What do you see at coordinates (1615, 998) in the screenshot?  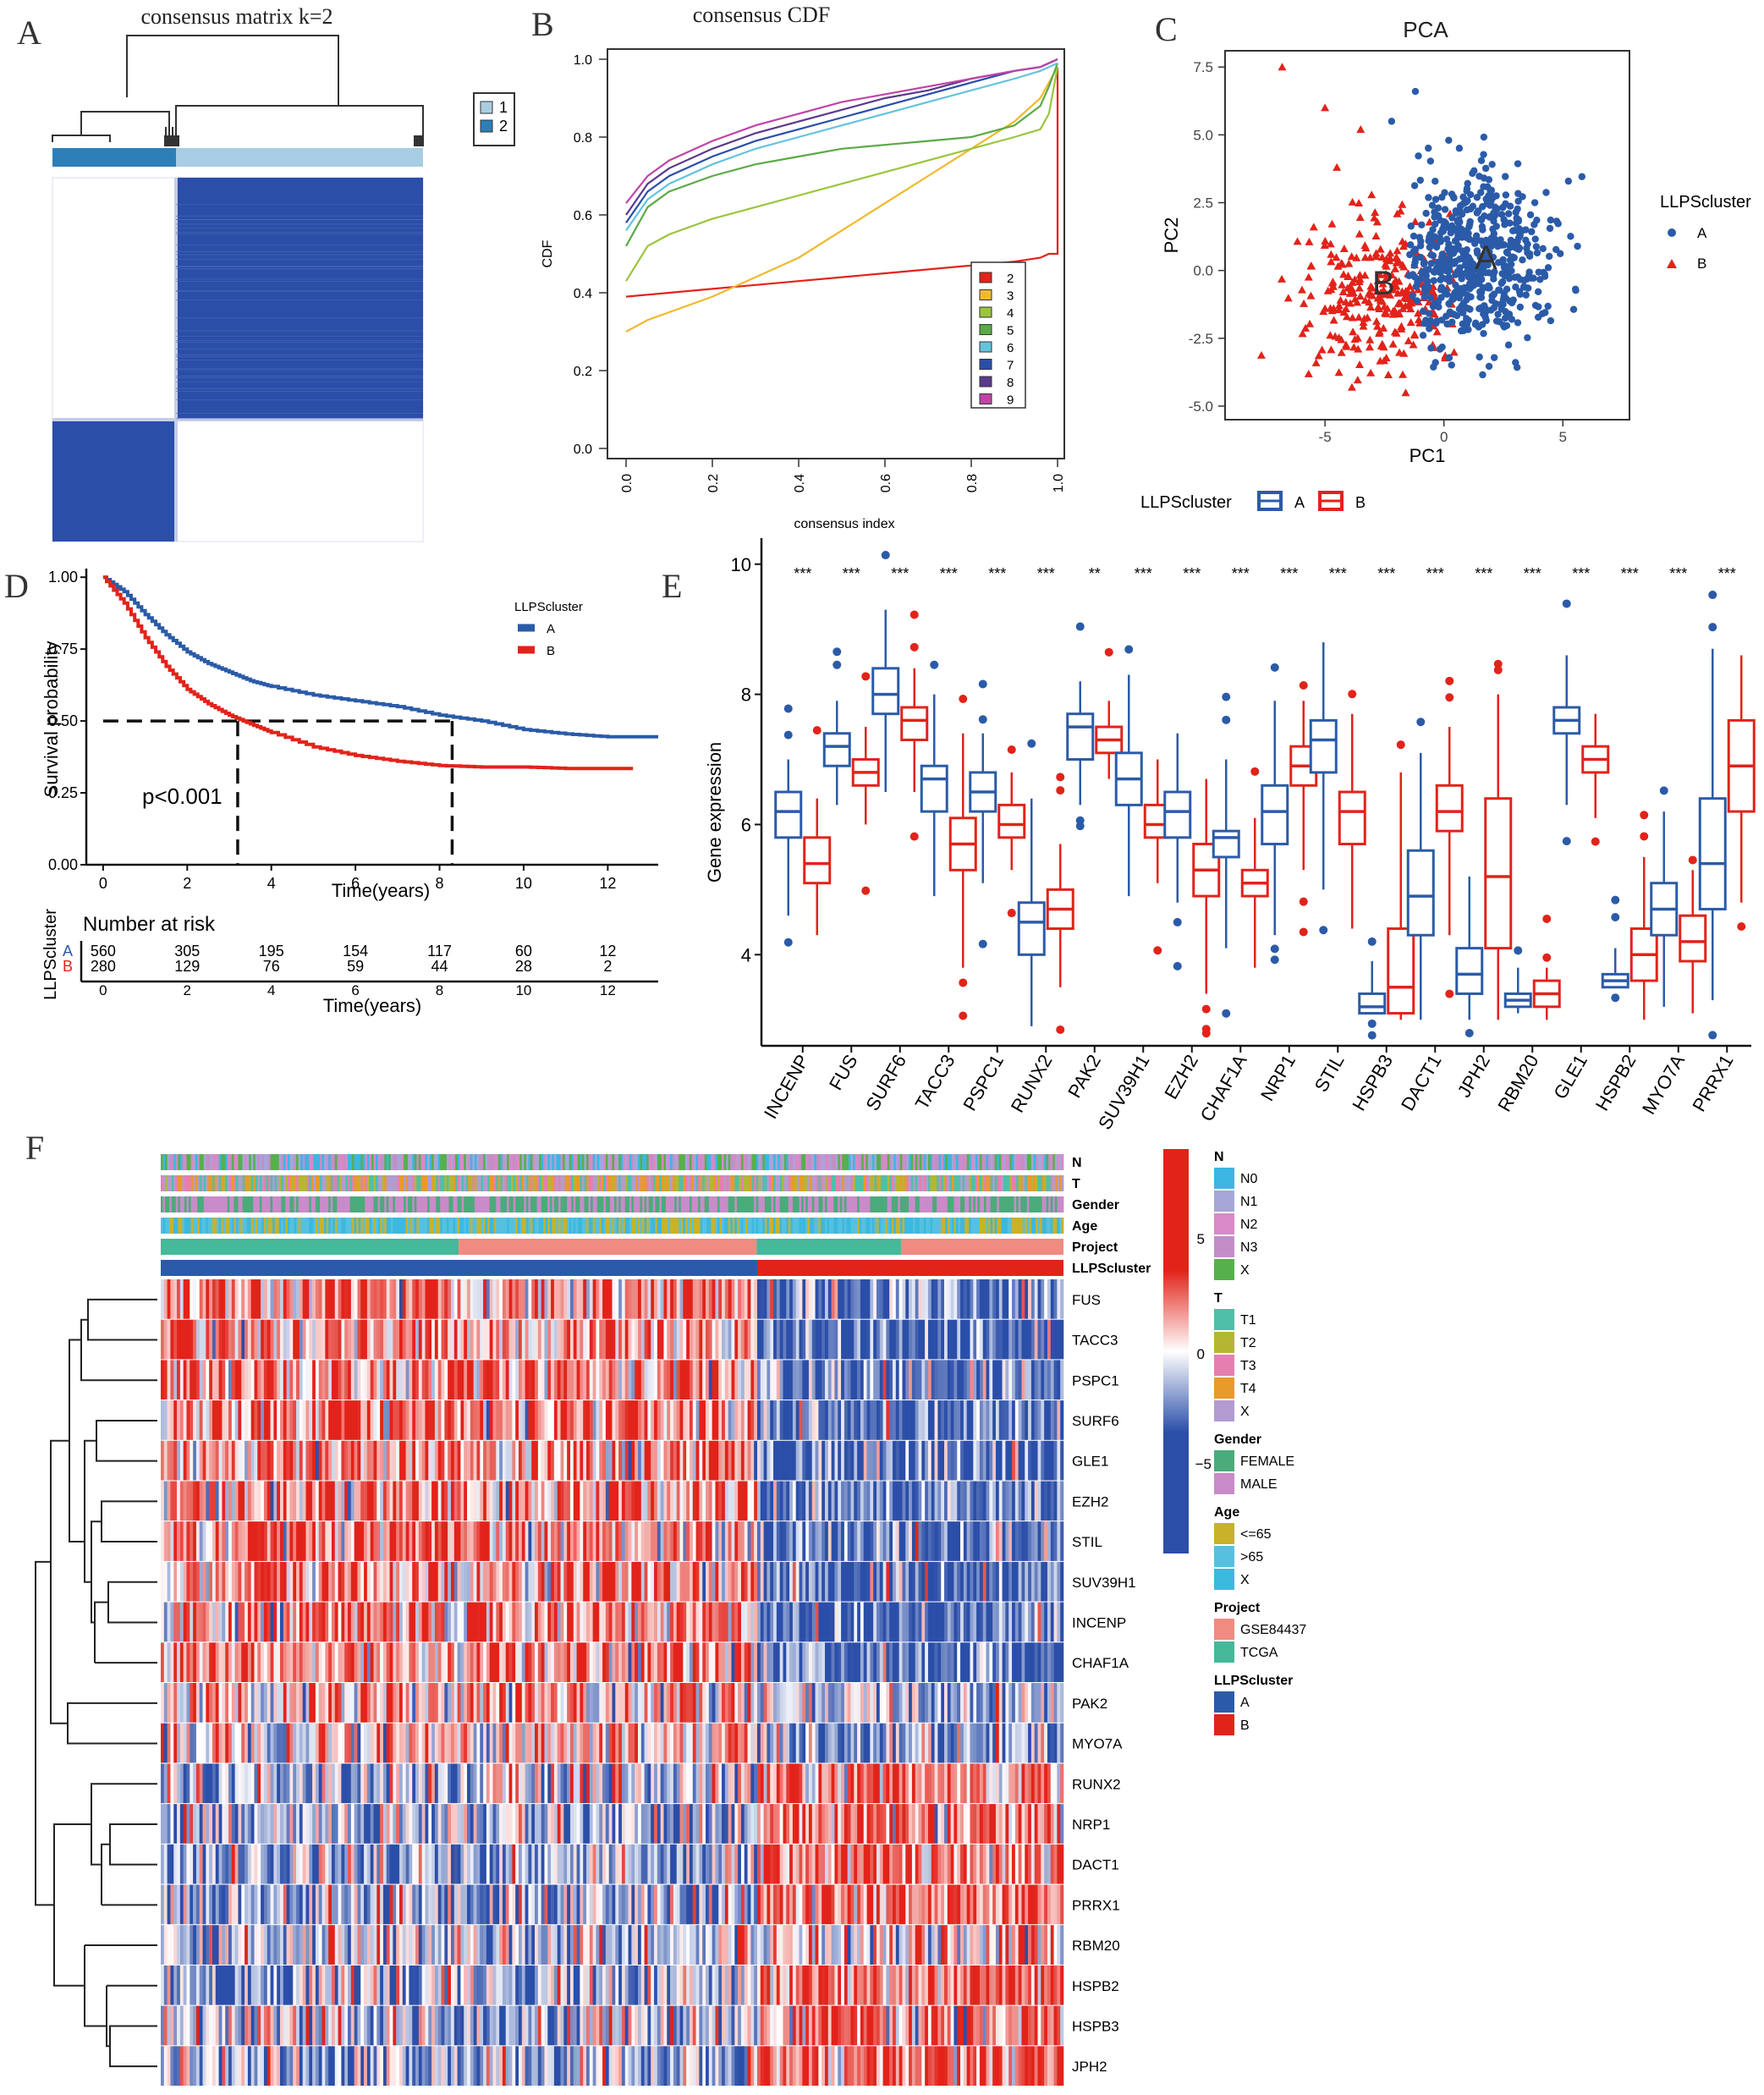 I see `box-outlier-A` at bounding box center [1615, 998].